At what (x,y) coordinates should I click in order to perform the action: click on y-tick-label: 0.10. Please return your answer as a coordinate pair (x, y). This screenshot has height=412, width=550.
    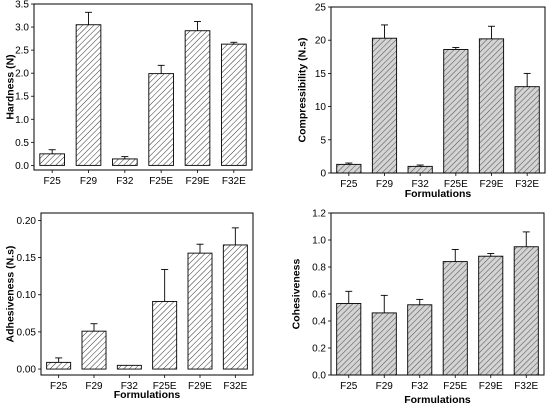
    Looking at the image, I should click on (27, 295).